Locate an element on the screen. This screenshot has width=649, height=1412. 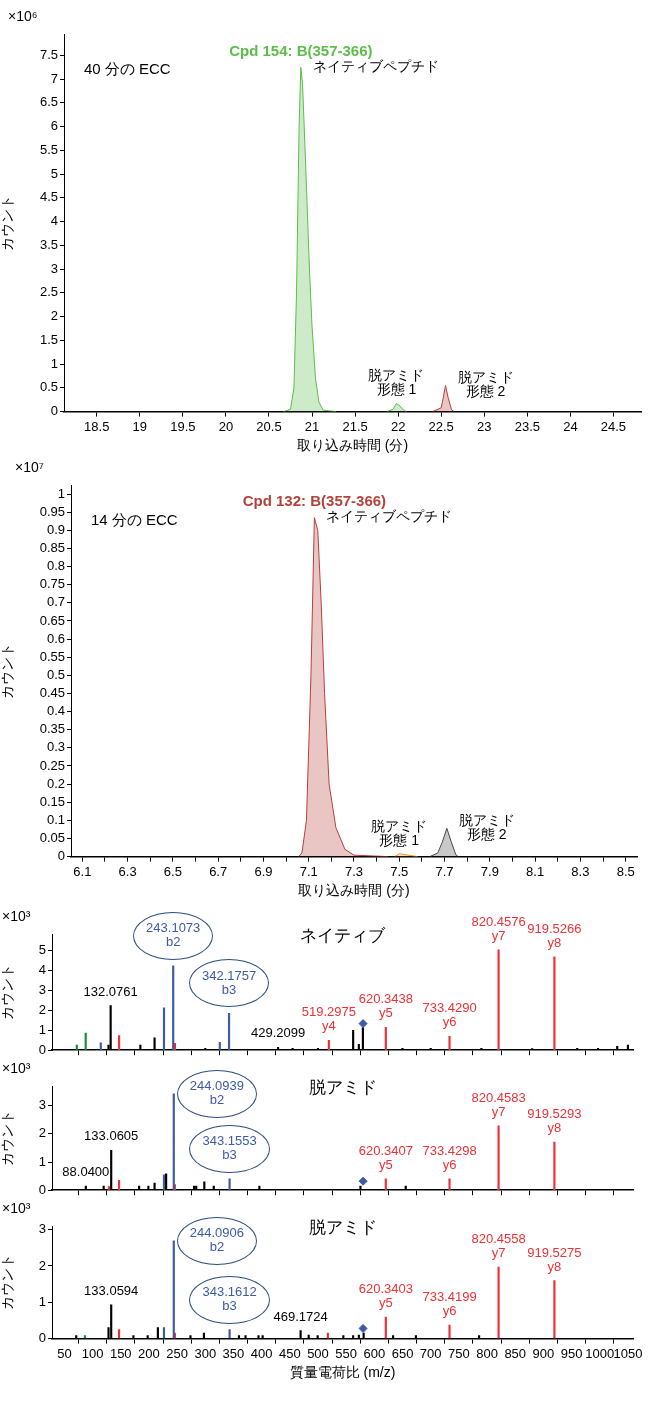
x-tick-label: 6.5 is located at coordinates (172, 871).